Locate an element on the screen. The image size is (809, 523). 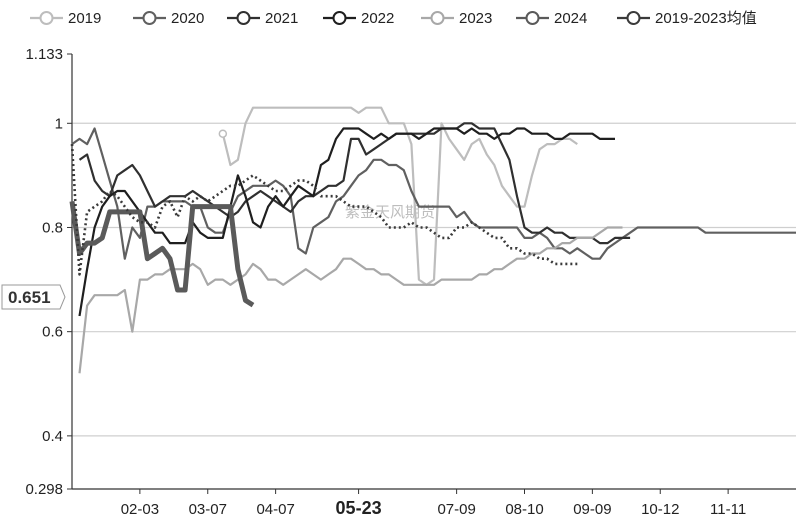
legend-label-0: 2019 is located at coordinates (84, 18).